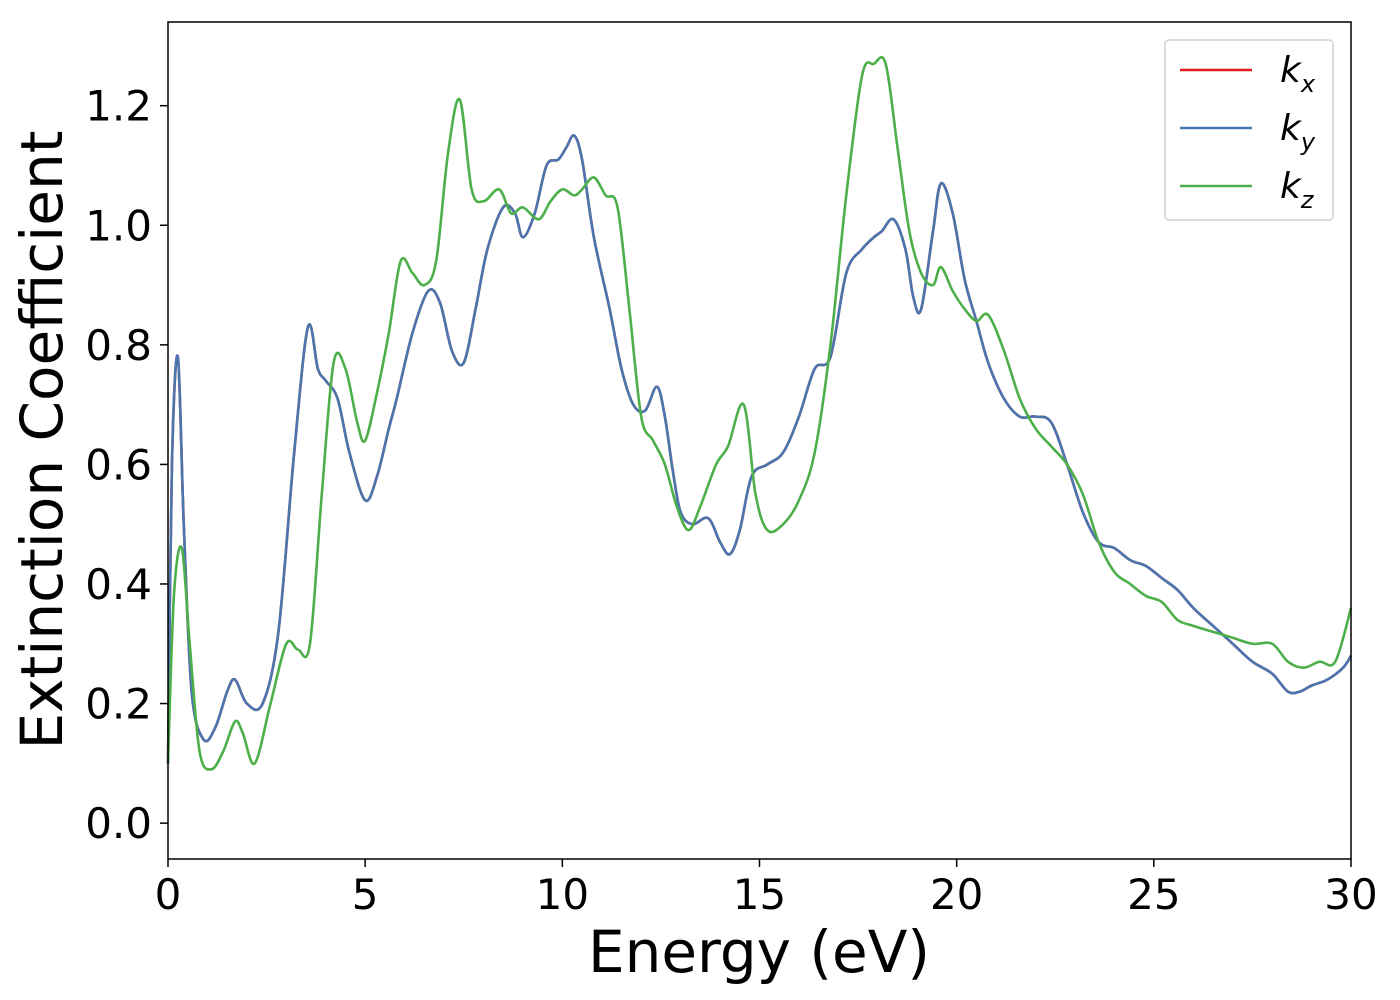 The height and width of the screenshot is (1000, 1400). I want to click on y-tick-label: 0.4, so click(118, 584).